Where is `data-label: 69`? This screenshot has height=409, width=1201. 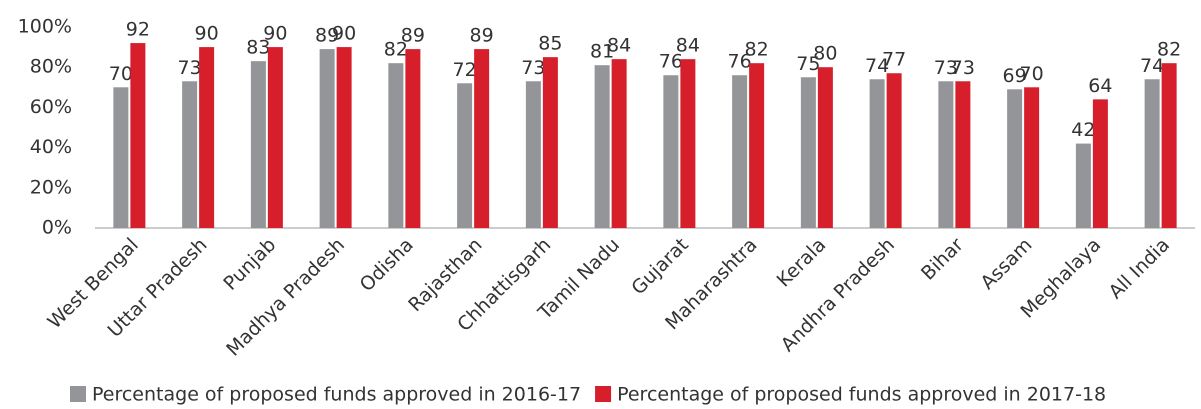 data-label: 69 is located at coordinates (1015, 76).